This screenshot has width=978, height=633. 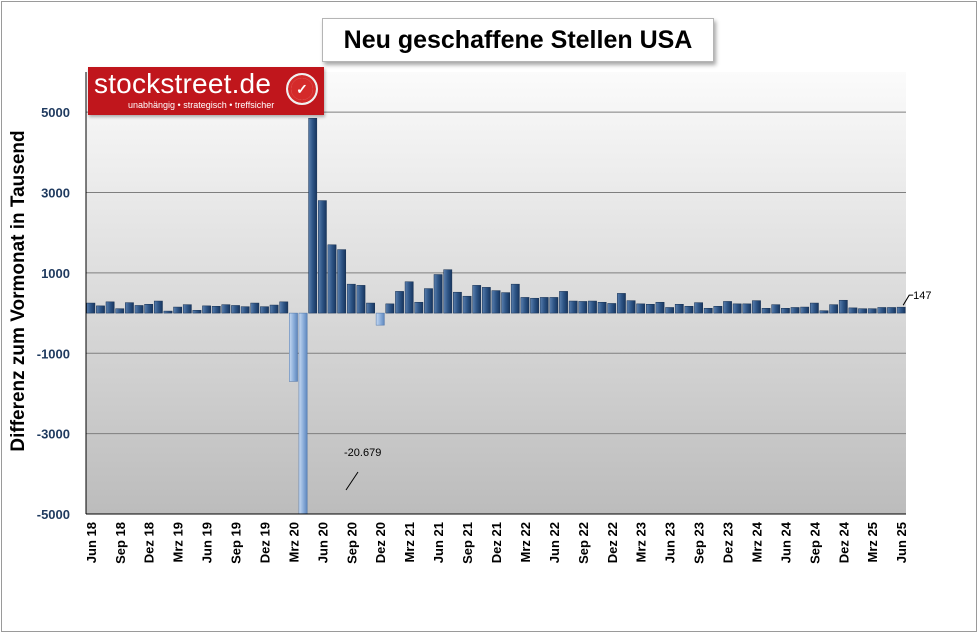 What do you see at coordinates (201, 105) in the screenshot?
I see `logo-tagline: unabhängig • strategisch • treffsicher` at bounding box center [201, 105].